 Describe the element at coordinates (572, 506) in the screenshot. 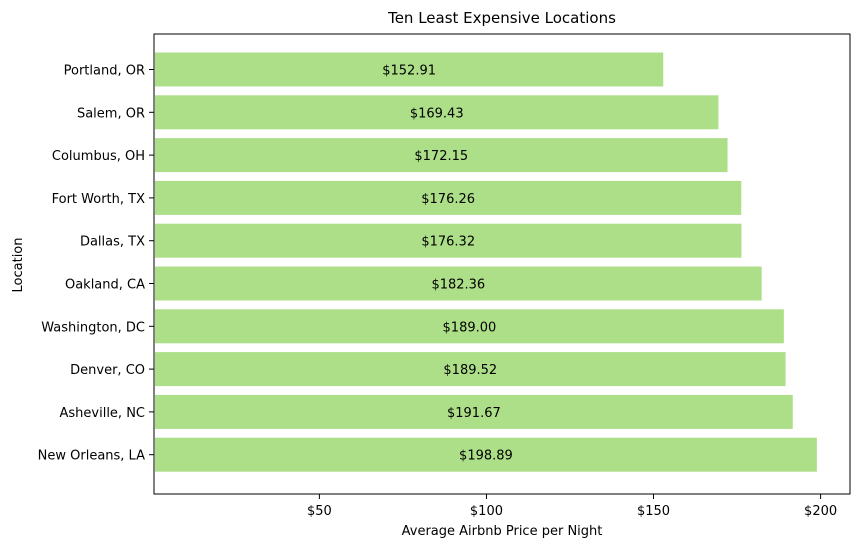

I see `x-axis-ticks: $50 $100 $150 $200` at that location.